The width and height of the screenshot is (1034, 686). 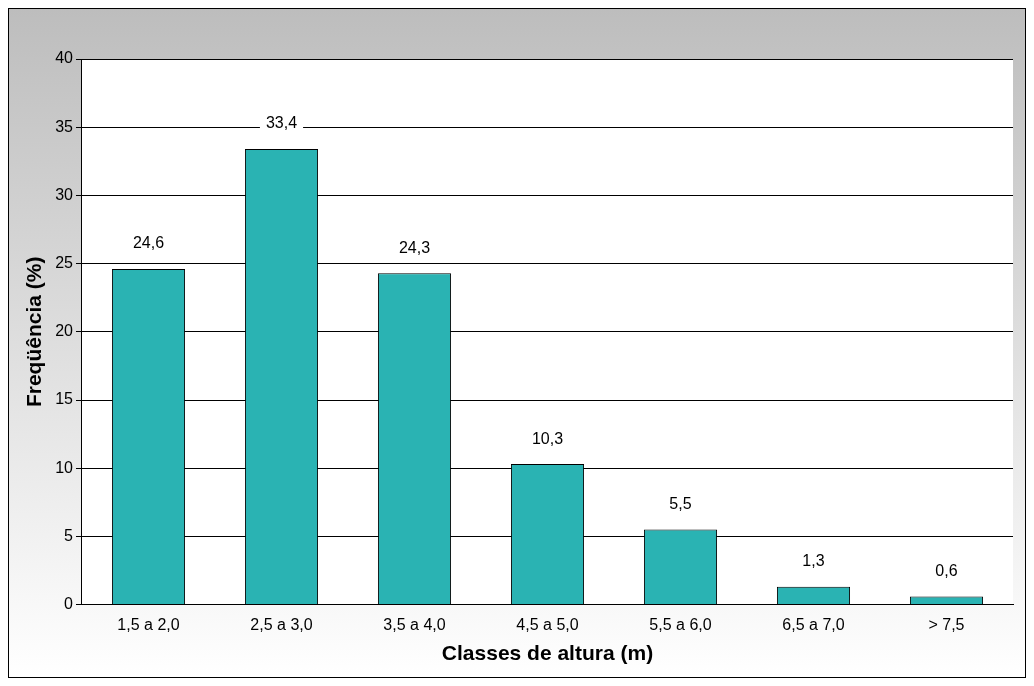 I want to click on y-tick-label: 35, so click(x=64, y=126).